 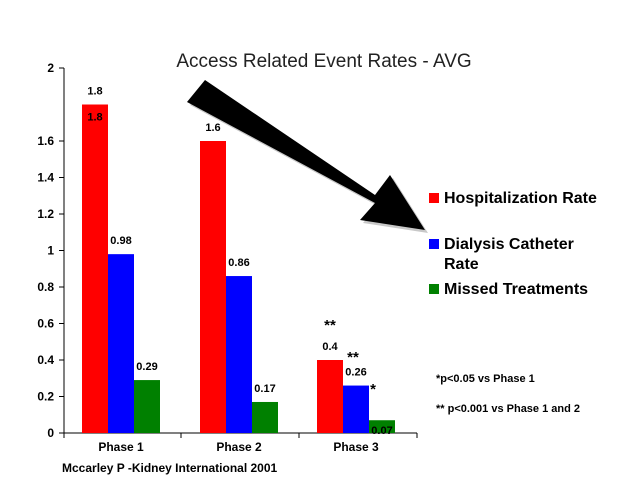 I want to click on x-tick-labels: Phase 1 Phase 2 Phase 3, so click(x=238, y=447).